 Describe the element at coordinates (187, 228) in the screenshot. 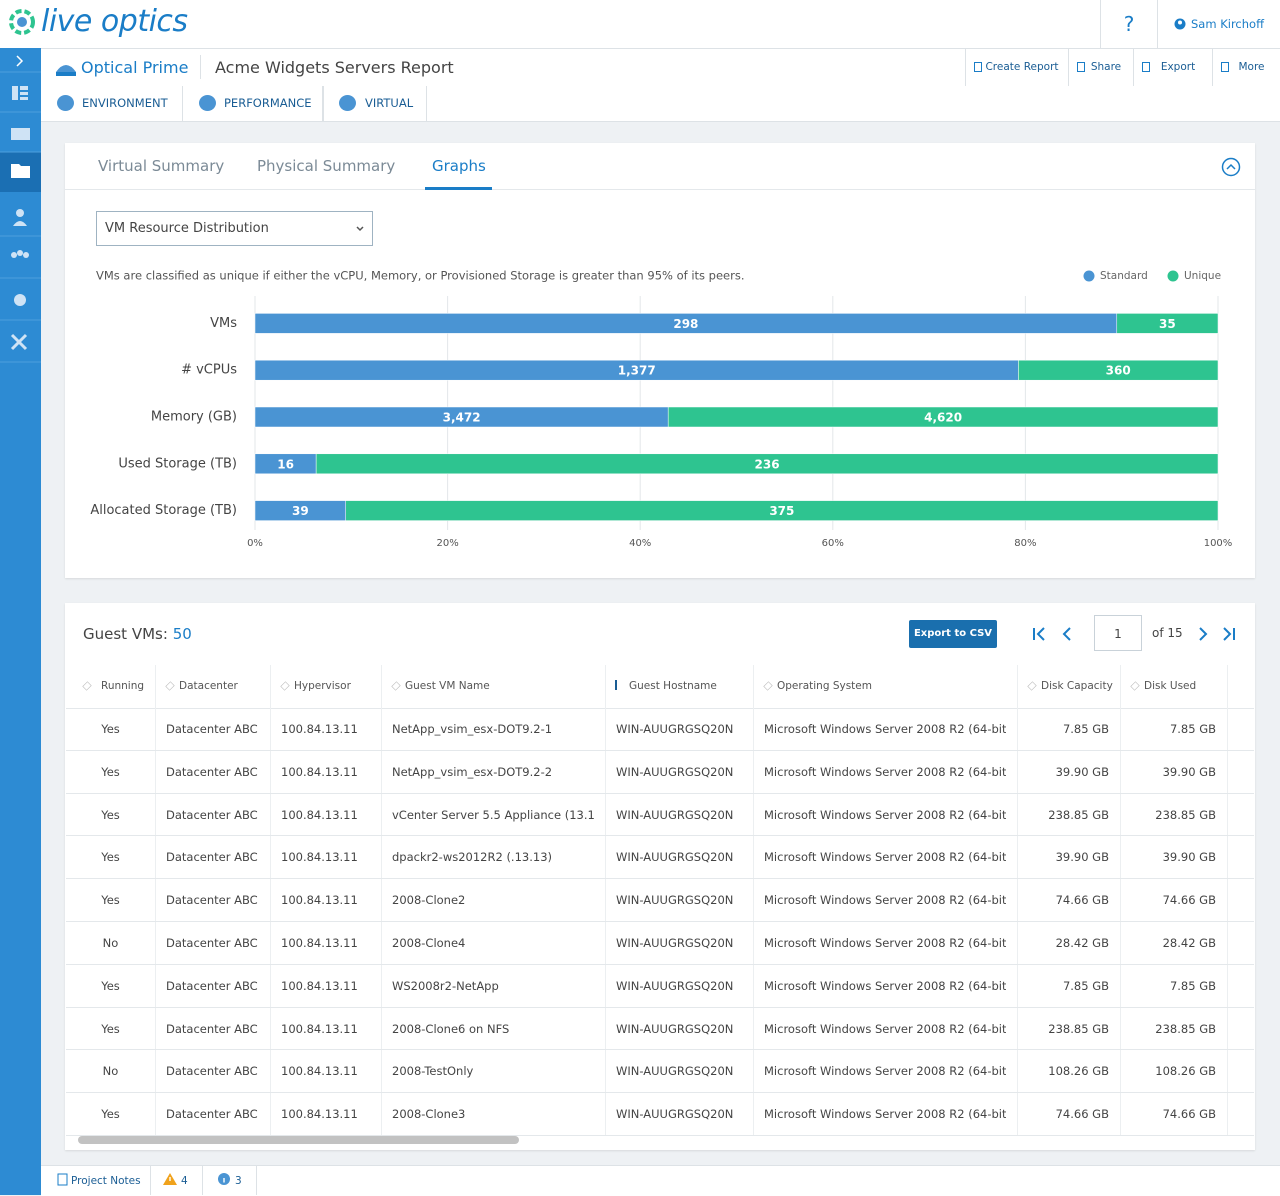

I see `dropdown-value: VM Resource Distribution` at that location.